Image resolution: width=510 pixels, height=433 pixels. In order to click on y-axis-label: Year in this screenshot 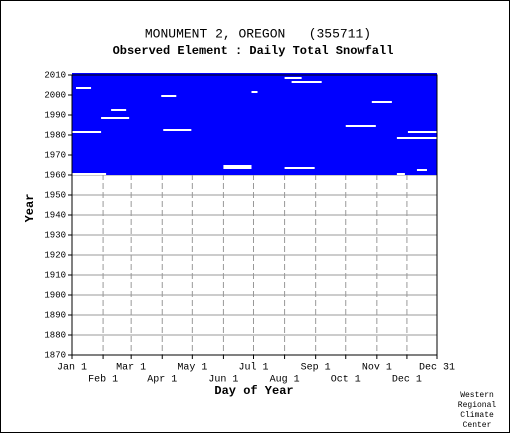, I will do `click(30, 208)`.